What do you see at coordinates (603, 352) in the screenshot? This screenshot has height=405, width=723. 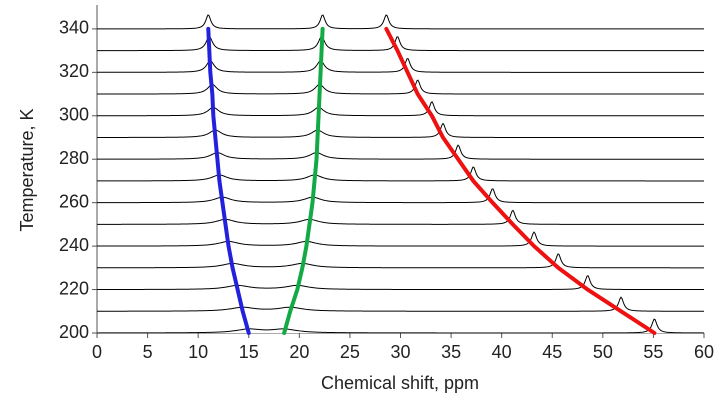 I see `x-tick-label: 50` at bounding box center [603, 352].